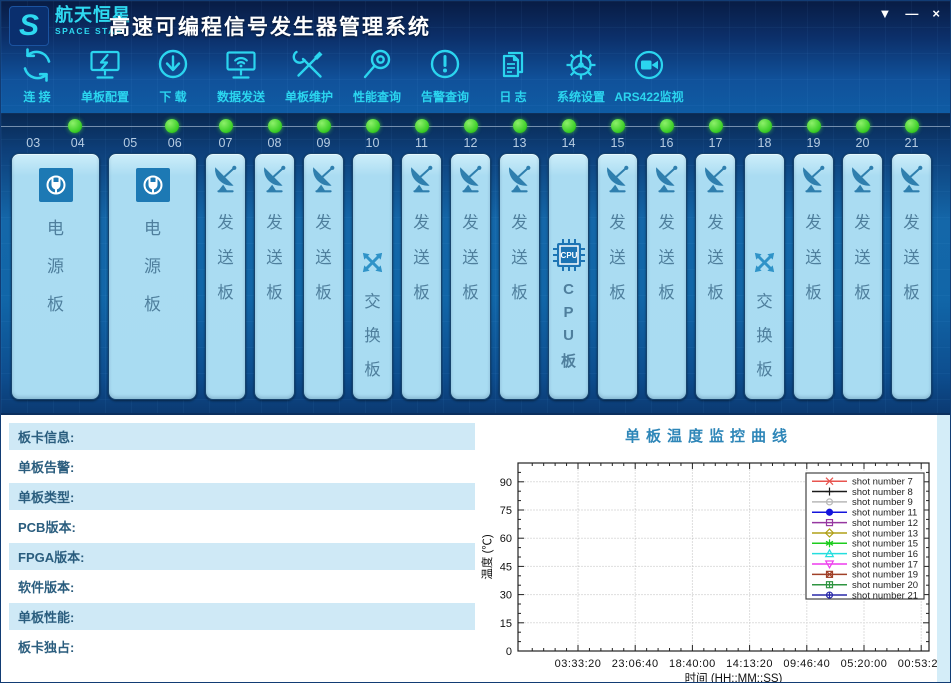 This screenshot has width=951, height=683. What do you see at coordinates (377, 75) in the screenshot?
I see `toolbar-item-performance-query: 性能查询` at bounding box center [377, 75].